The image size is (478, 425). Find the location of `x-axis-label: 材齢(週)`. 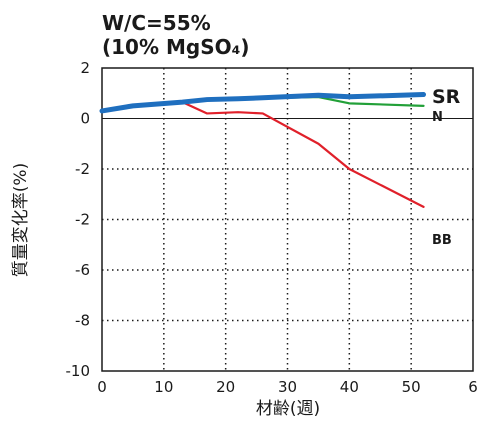

x-axis-label: 材齢(週) is located at coordinates (288, 409).